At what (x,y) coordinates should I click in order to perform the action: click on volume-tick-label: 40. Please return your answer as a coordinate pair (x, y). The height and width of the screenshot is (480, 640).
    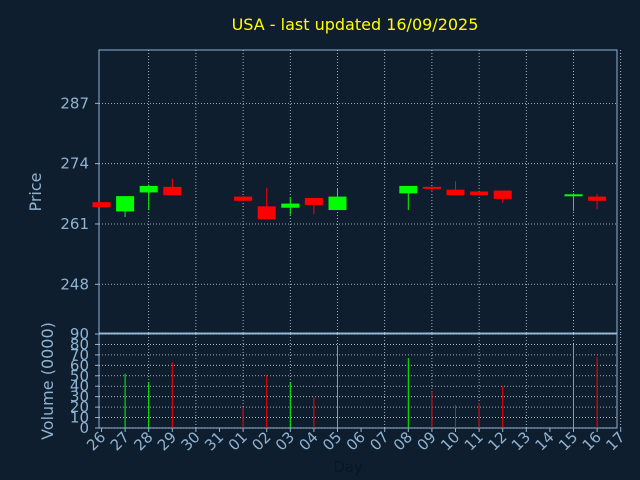
    Looking at the image, I should click on (79, 386).